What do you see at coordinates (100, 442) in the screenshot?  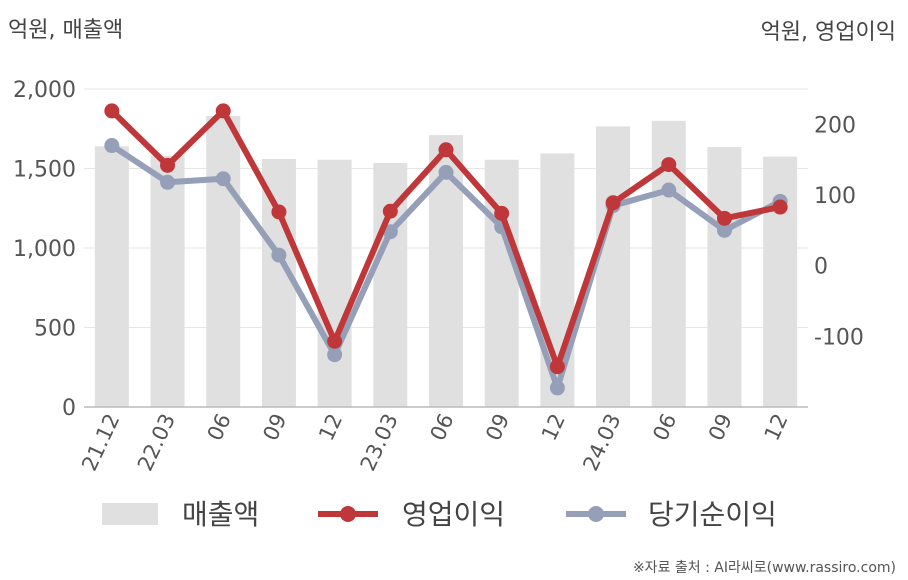 I see `x-tick-label: 21.12` at bounding box center [100, 442].